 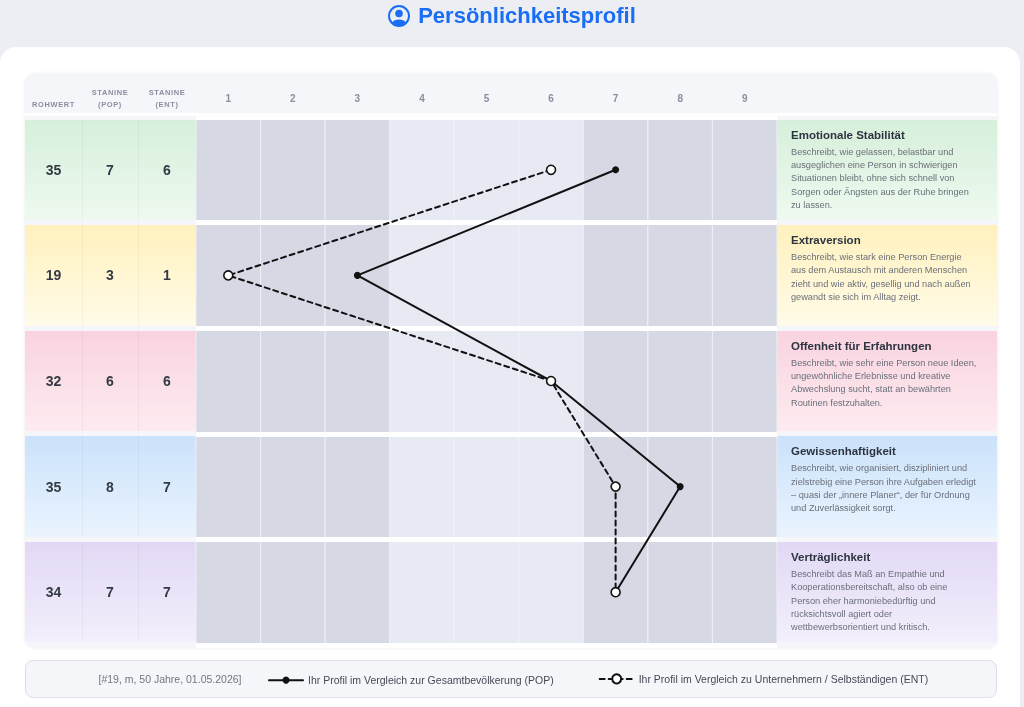 I want to click on x-tick-label: 3, so click(x=357, y=98).